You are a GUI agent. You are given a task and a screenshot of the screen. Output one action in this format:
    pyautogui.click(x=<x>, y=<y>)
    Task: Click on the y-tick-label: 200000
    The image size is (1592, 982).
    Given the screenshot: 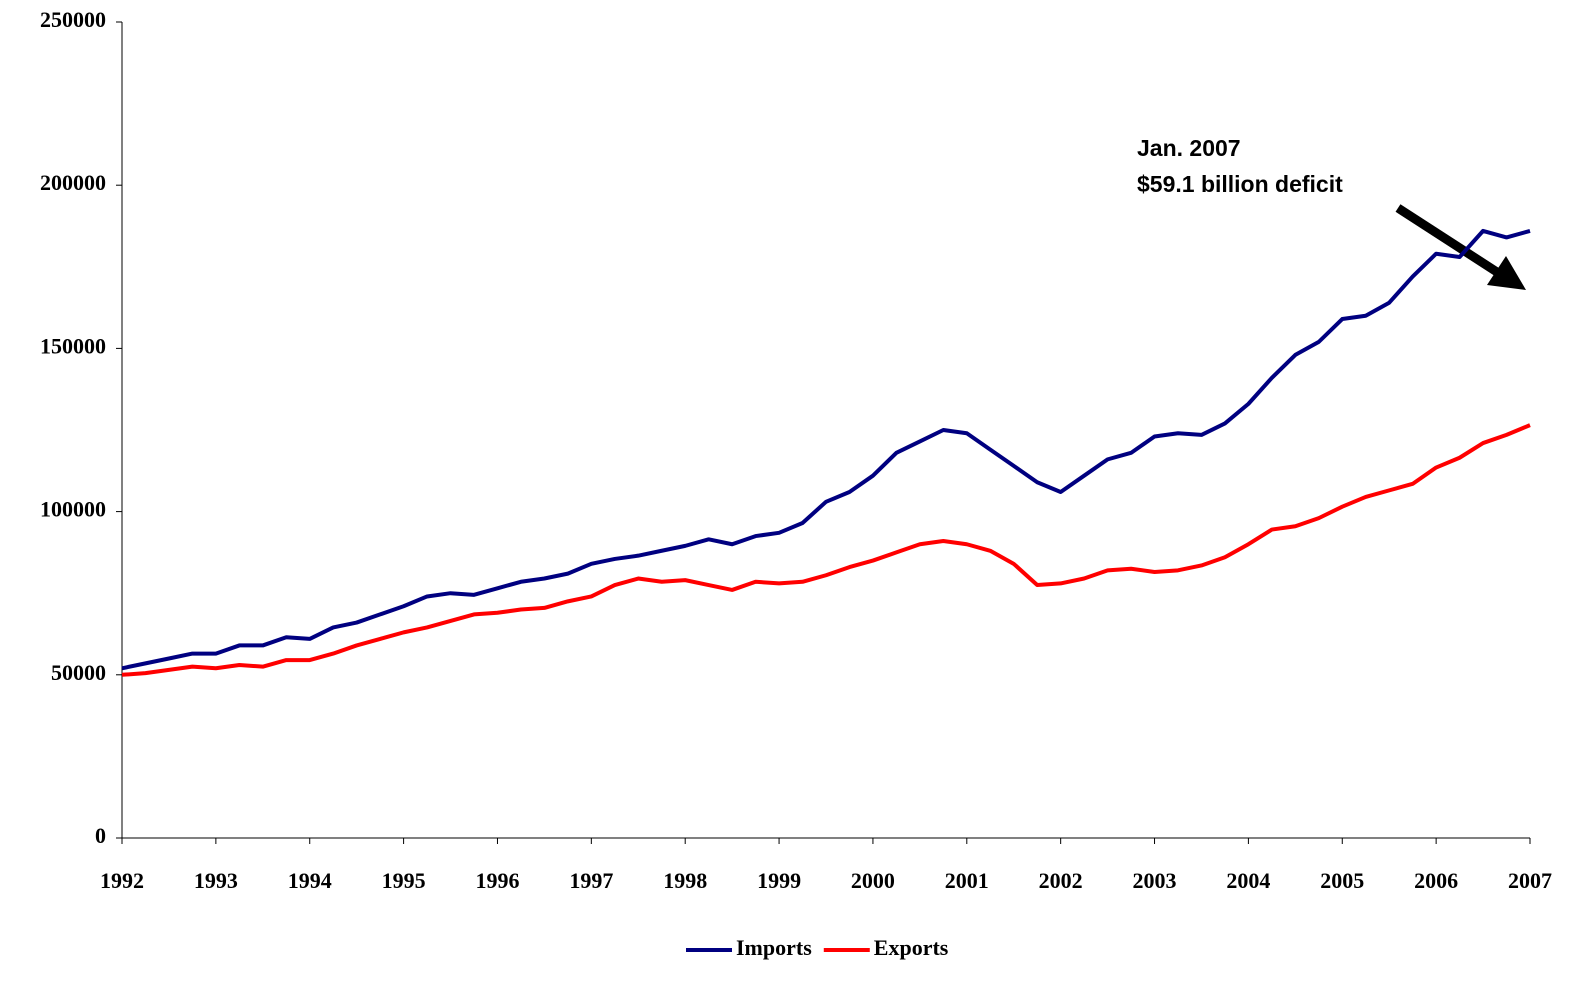 What is the action you would take?
    pyautogui.click(x=73, y=182)
    